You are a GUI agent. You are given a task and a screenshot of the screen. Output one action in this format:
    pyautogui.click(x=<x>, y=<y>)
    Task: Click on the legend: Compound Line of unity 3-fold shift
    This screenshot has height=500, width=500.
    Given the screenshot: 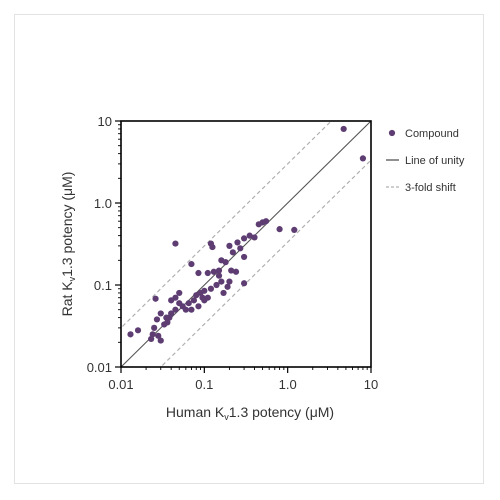 What is the action you would take?
    pyautogui.click(x=425, y=161)
    